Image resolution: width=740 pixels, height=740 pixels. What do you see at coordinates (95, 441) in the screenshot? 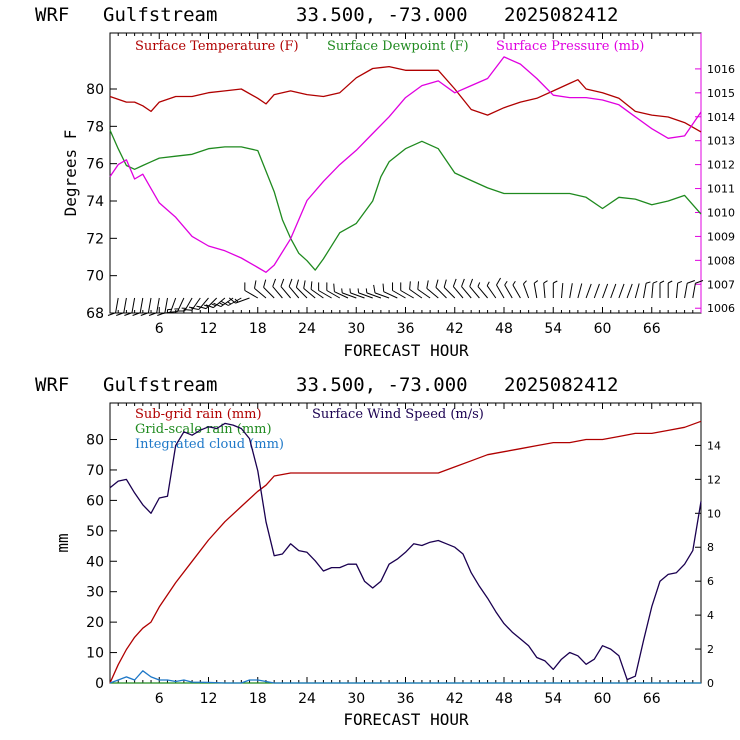
I see `y-tick-label: 80` at bounding box center [95, 441].